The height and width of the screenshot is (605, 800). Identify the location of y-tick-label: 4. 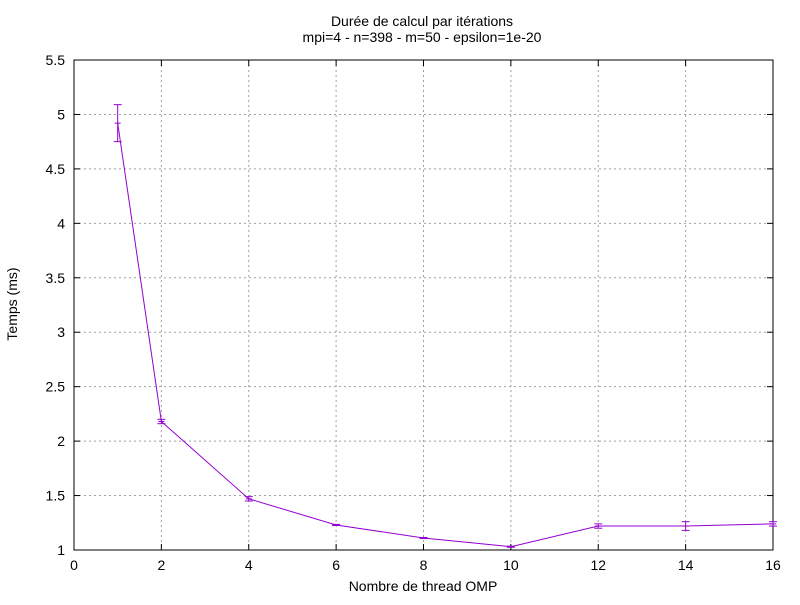
(61, 223).